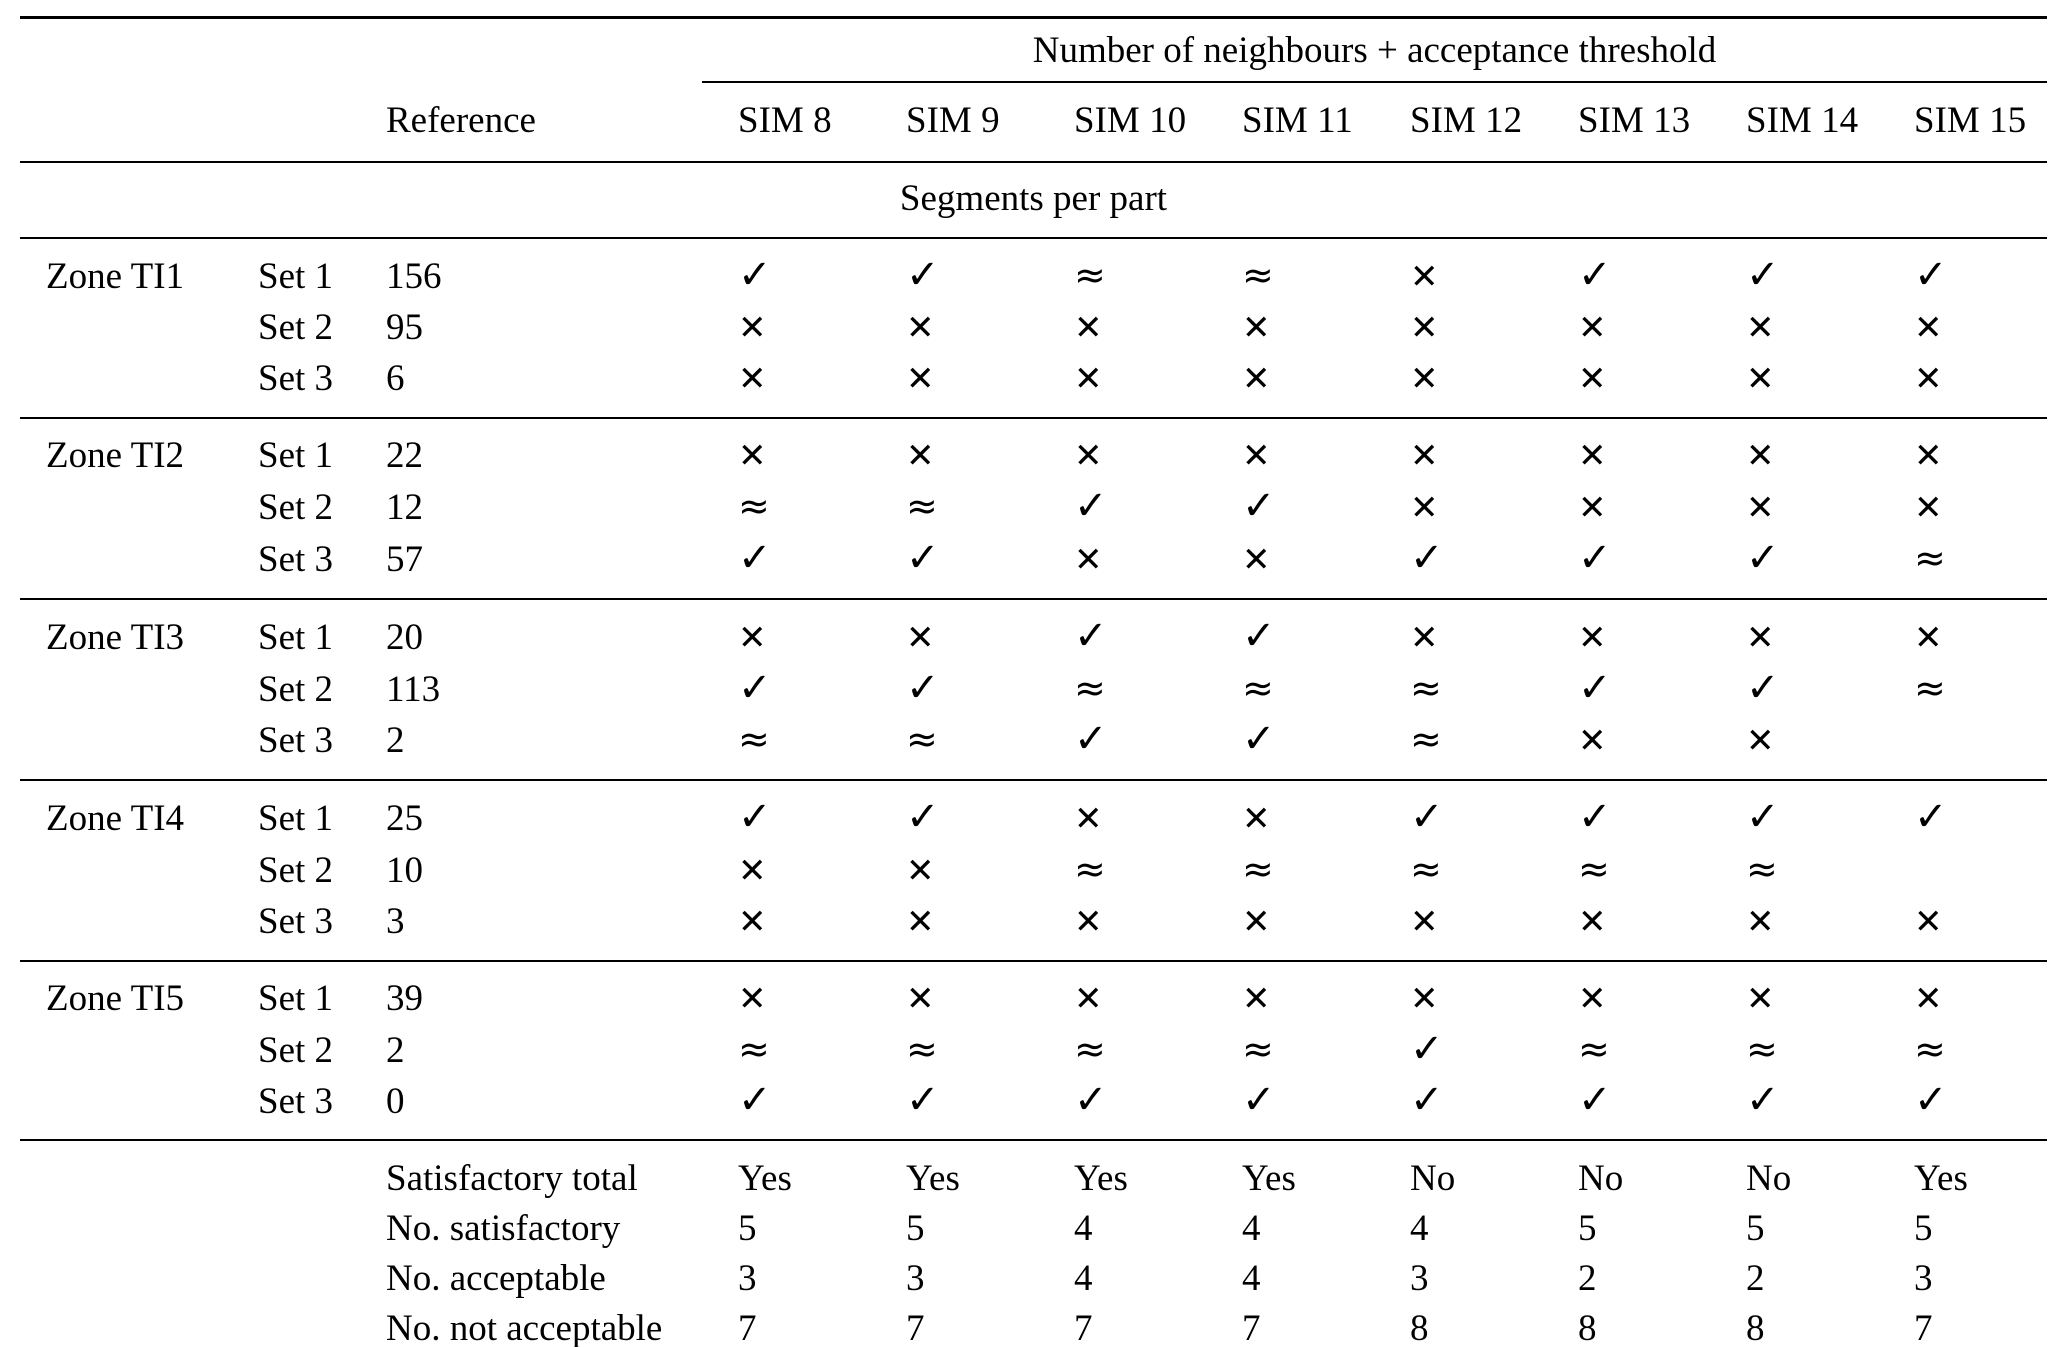 This screenshot has height=1347, width=2067. I want to click on zone-set-row: Set 2 12 ≈ ≈ ✓ ✓ ✕ ✕ ✕ ✕, so click(1033, 508).